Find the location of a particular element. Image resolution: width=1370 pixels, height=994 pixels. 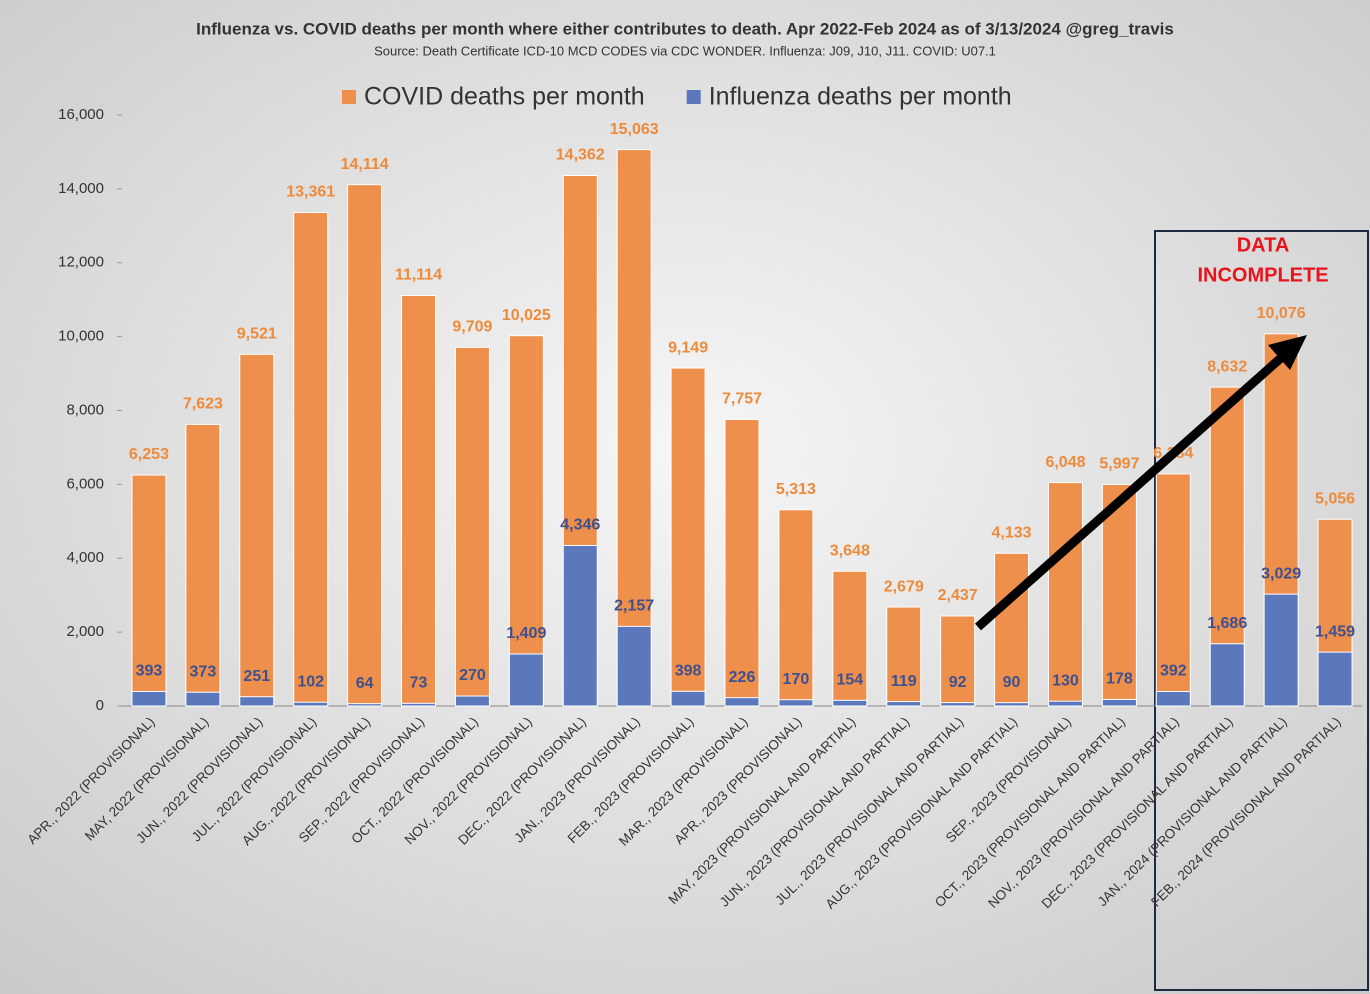

data-label: 90 is located at coordinates (1012, 682).